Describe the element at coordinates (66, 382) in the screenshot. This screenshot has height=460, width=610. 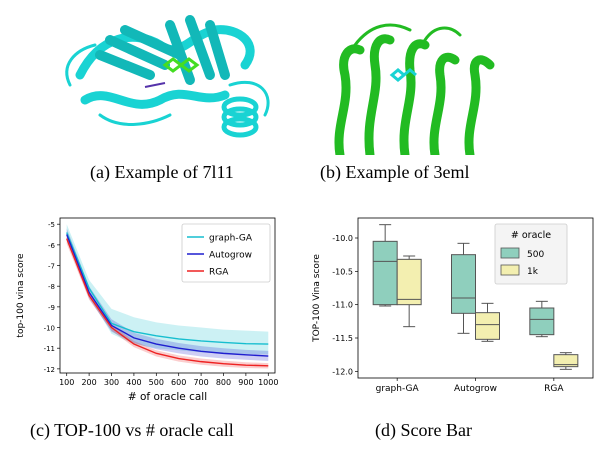
I see `x-tick-label-0: 100` at that location.